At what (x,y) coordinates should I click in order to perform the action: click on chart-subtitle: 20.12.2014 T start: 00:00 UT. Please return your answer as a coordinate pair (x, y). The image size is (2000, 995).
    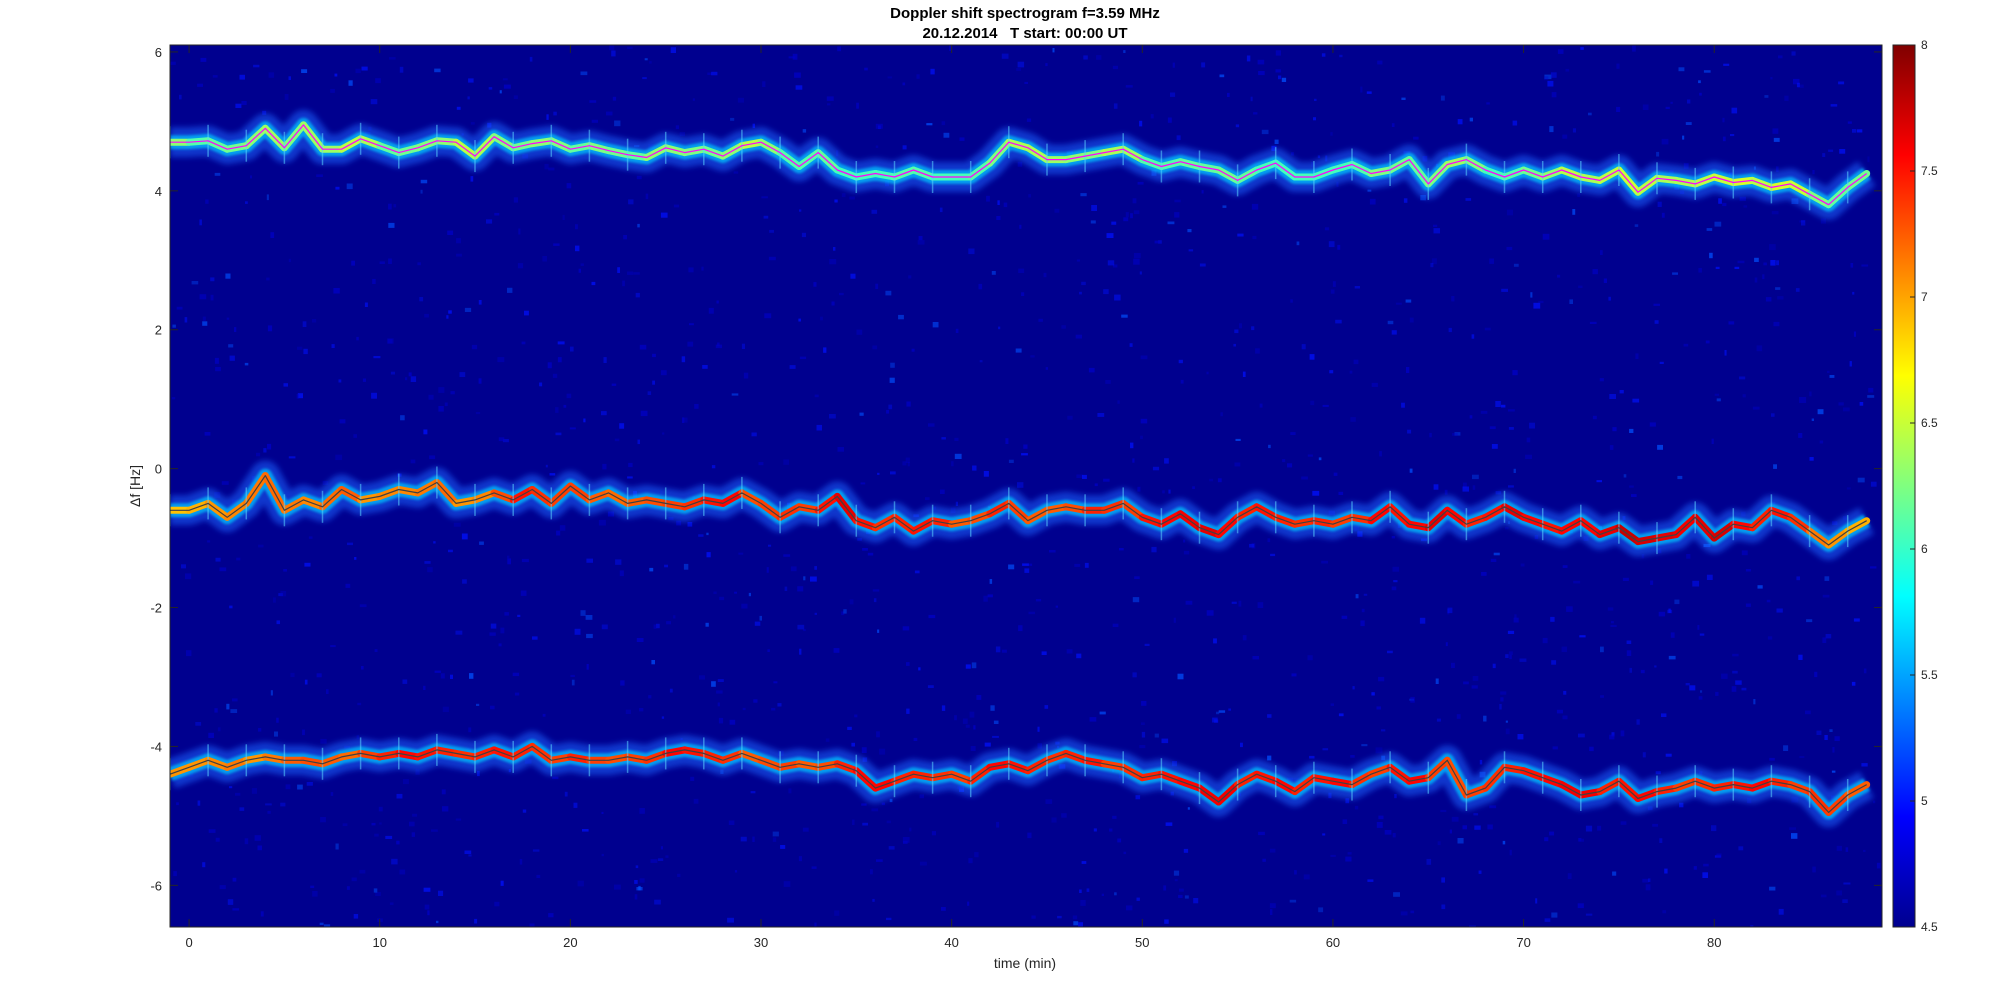
    Looking at the image, I should click on (1024, 33).